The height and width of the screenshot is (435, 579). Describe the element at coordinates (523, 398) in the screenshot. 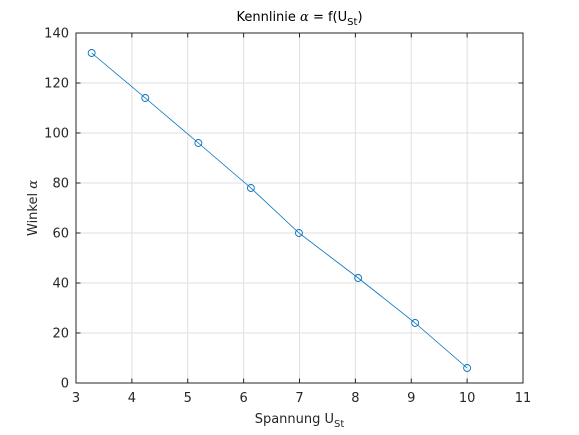

I see `x-tick-label: 11` at that location.